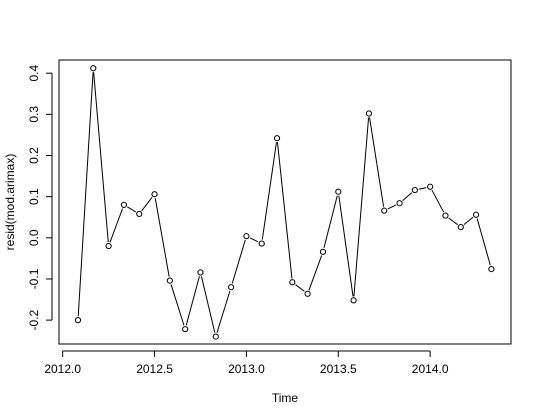 This screenshot has width=540, height=419. Describe the element at coordinates (34, 278) in the screenshot. I see `y-tick-label: -0.1` at that location.